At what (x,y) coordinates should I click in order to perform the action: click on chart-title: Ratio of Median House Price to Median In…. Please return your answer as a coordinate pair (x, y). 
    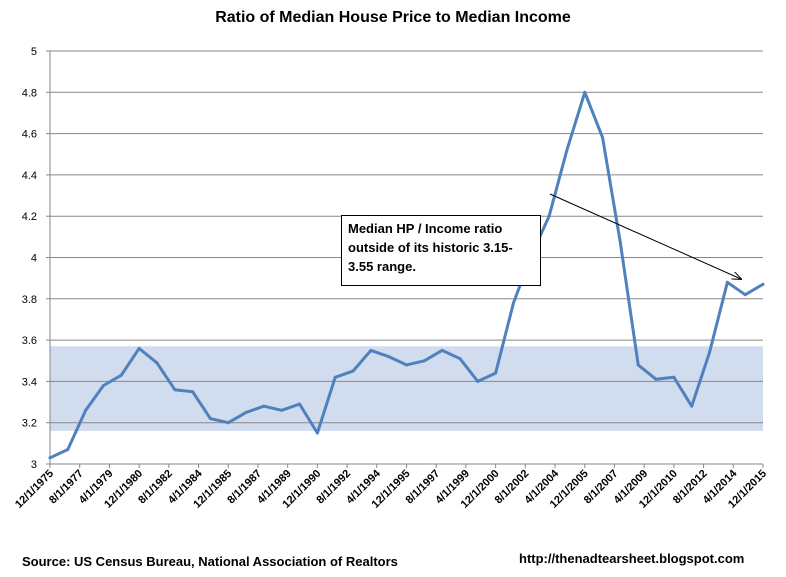
    Looking at the image, I should click on (393, 17).